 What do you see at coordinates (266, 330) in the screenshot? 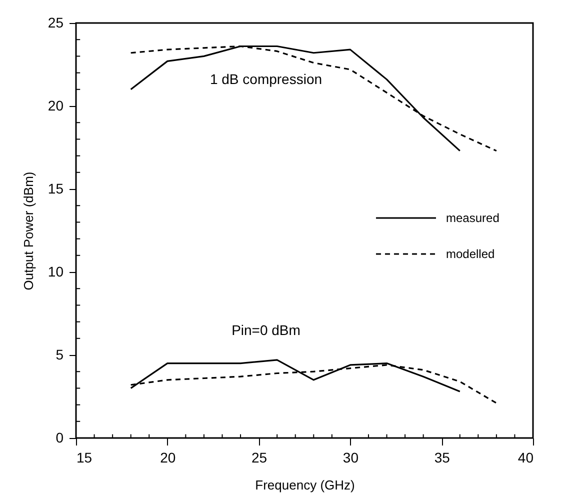
I see `annotation: Pin=0 dBm` at bounding box center [266, 330].